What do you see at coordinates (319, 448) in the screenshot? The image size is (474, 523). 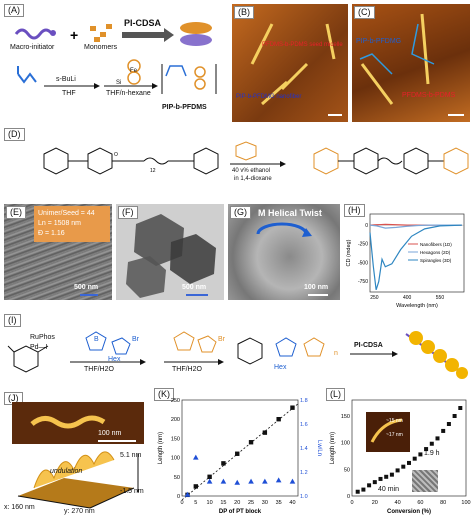 I see `y2-axis-label: Lw/Ln` at bounding box center [319, 448].